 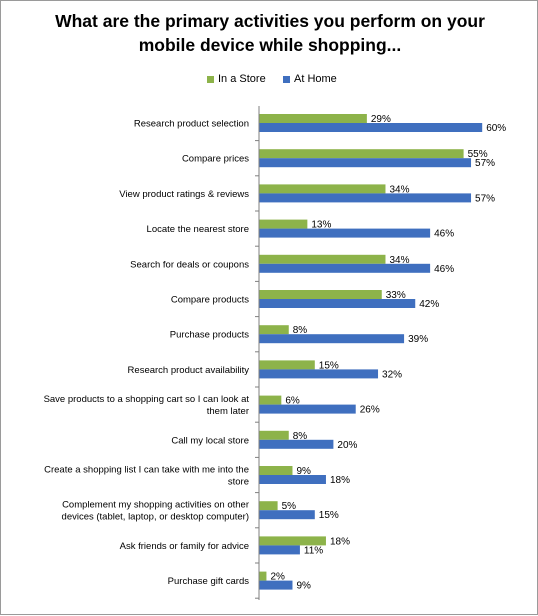 What do you see at coordinates (332, 339) in the screenshot?
I see `bar-at-home-purchase-products` at bounding box center [332, 339].